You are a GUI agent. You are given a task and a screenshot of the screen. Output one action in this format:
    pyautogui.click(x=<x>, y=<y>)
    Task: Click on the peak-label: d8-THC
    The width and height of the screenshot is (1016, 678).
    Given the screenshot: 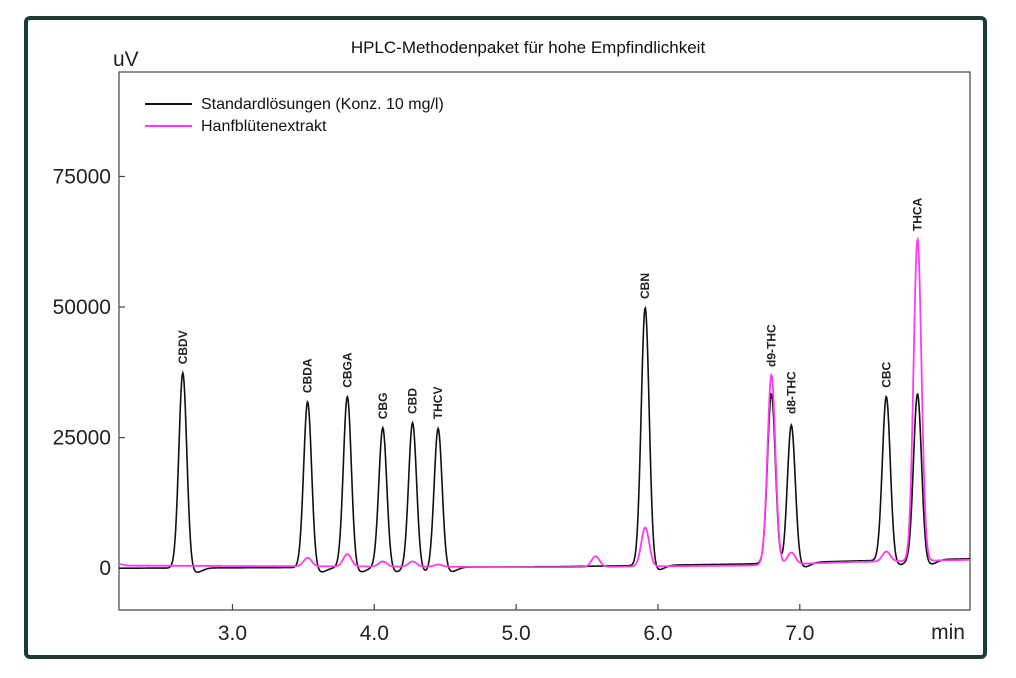 What is the action you would take?
    pyautogui.click(x=791, y=392)
    